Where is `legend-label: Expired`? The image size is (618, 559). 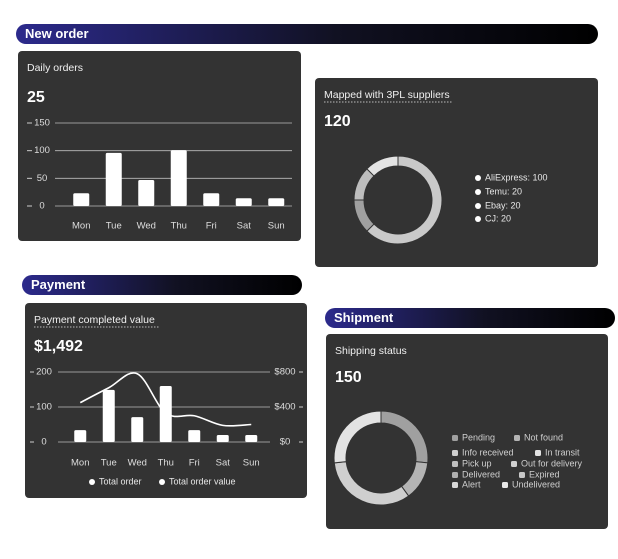 legend-label: Expired is located at coordinates (544, 474).